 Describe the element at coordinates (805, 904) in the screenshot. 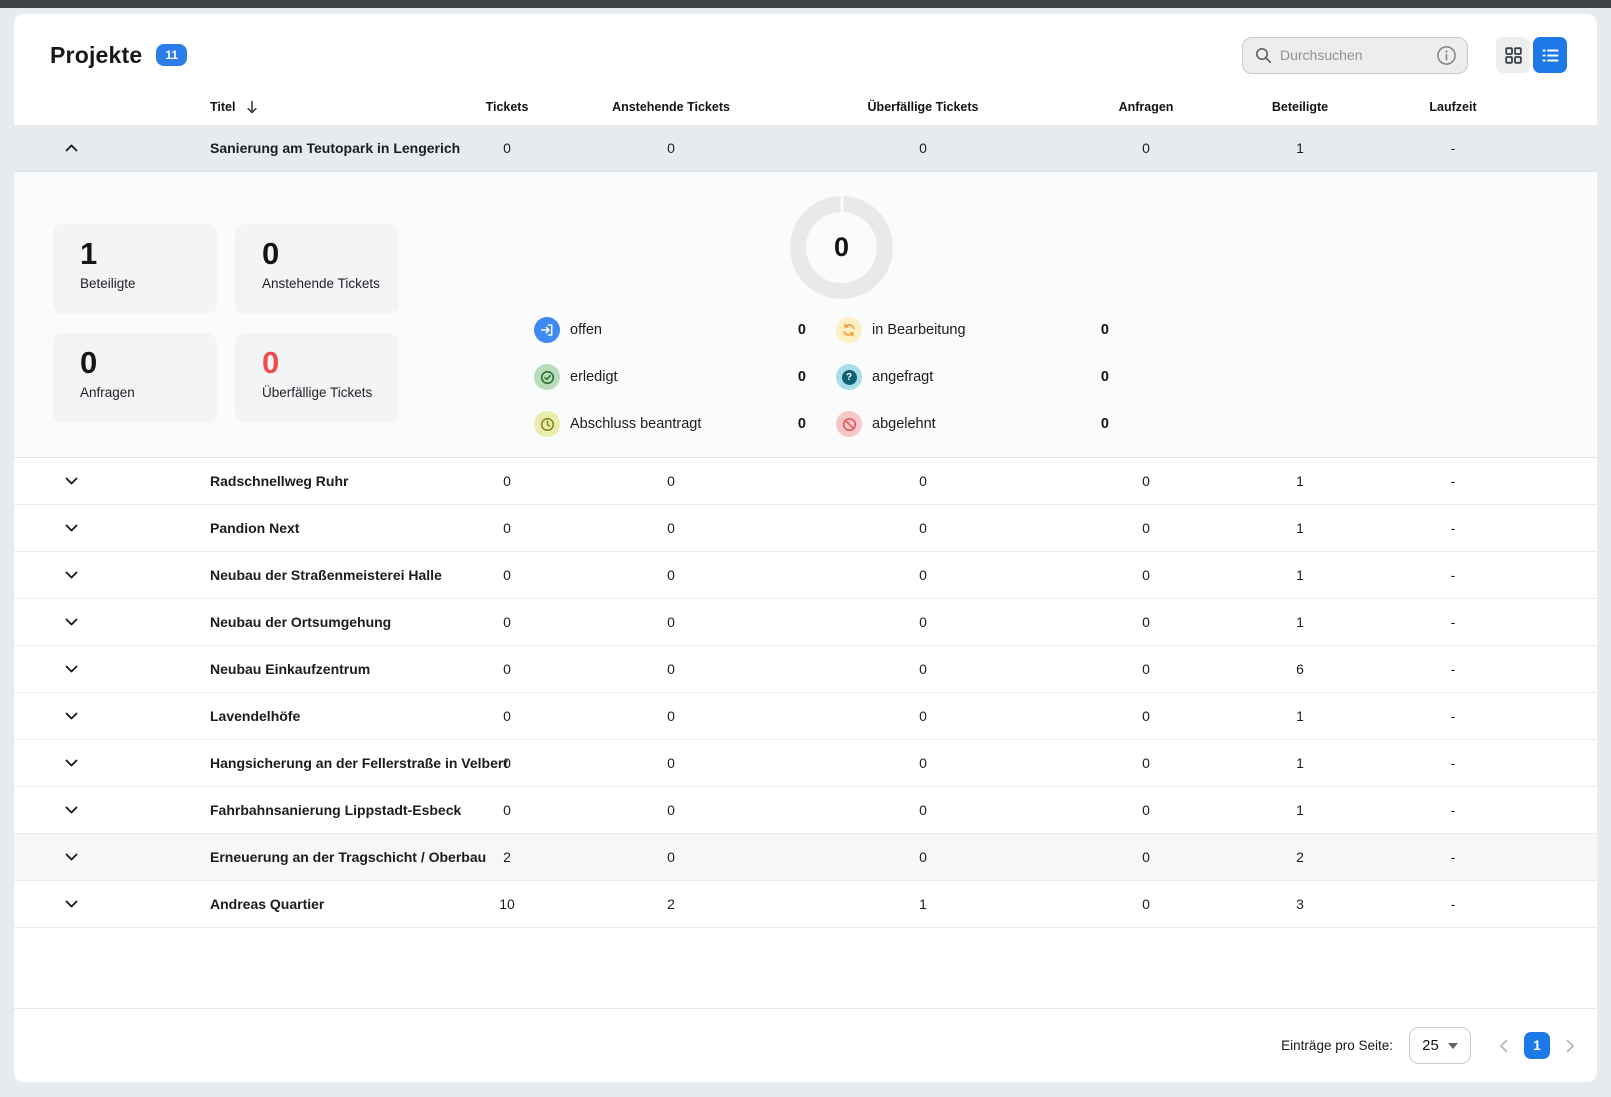

I see `table-row: Andreas Quartier 10 2 1 0 3 -` at that location.